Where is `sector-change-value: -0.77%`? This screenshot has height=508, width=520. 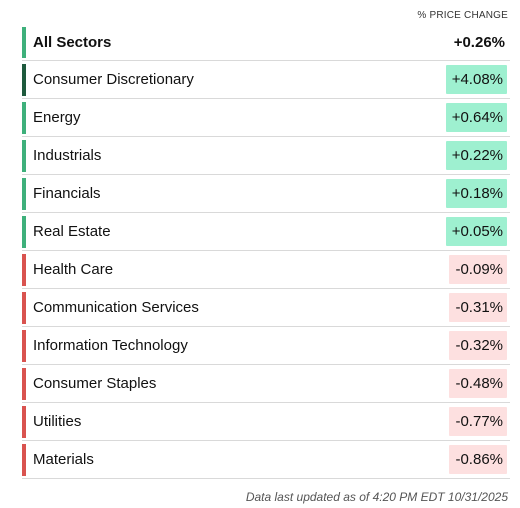 sector-change-value: -0.77% is located at coordinates (478, 421).